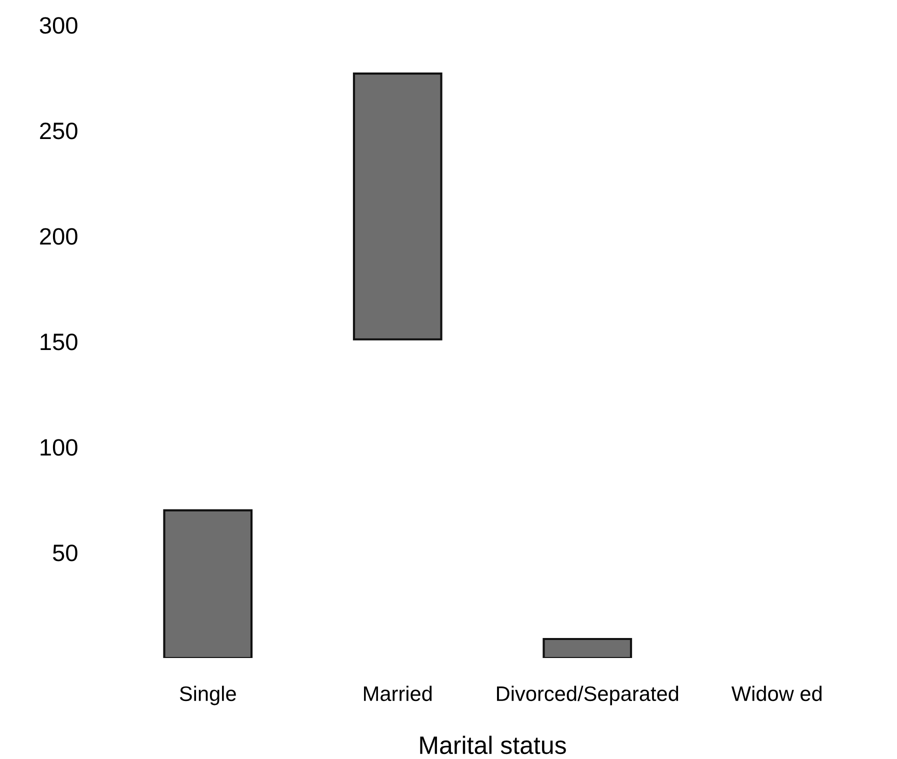 Image resolution: width=897 pixels, height=759 pixels. What do you see at coordinates (59, 342) in the screenshot?
I see `y-tick-label: 150` at bounding box center [59, 342].